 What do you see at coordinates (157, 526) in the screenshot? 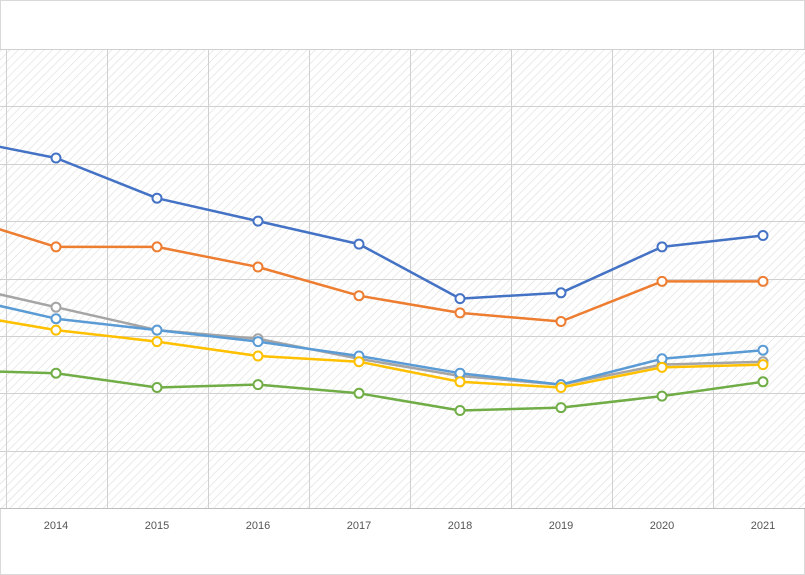
I see `x-tick-label: 2015` at bounding box center [157, 526].